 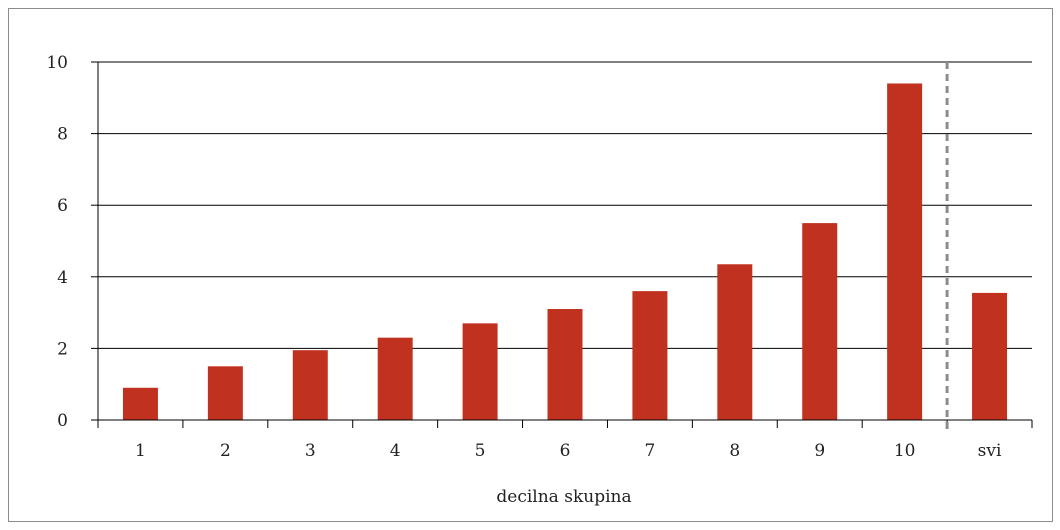 I want to click on x-tick-label-svi: svi, so click(x=990, y=451).